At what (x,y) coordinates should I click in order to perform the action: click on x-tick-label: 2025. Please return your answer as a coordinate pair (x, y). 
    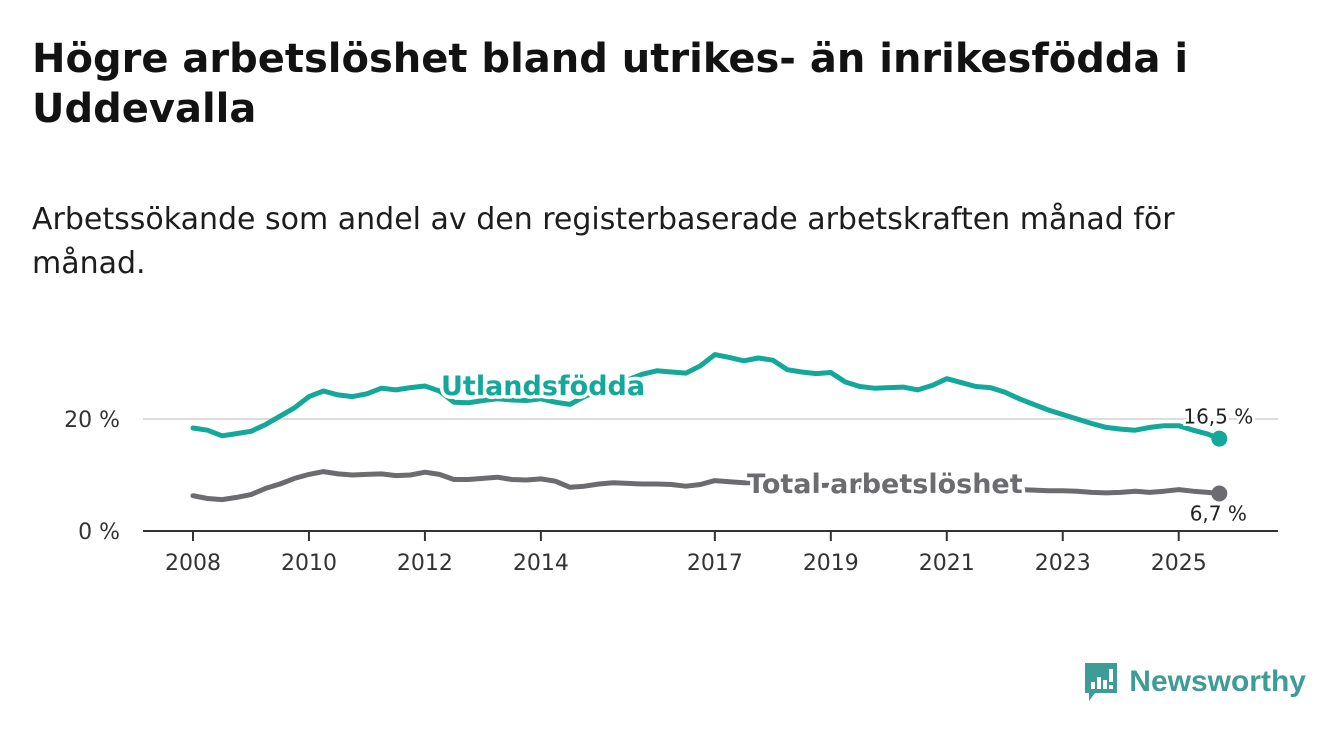
    Looking at the image, I should click on (1179, 563).